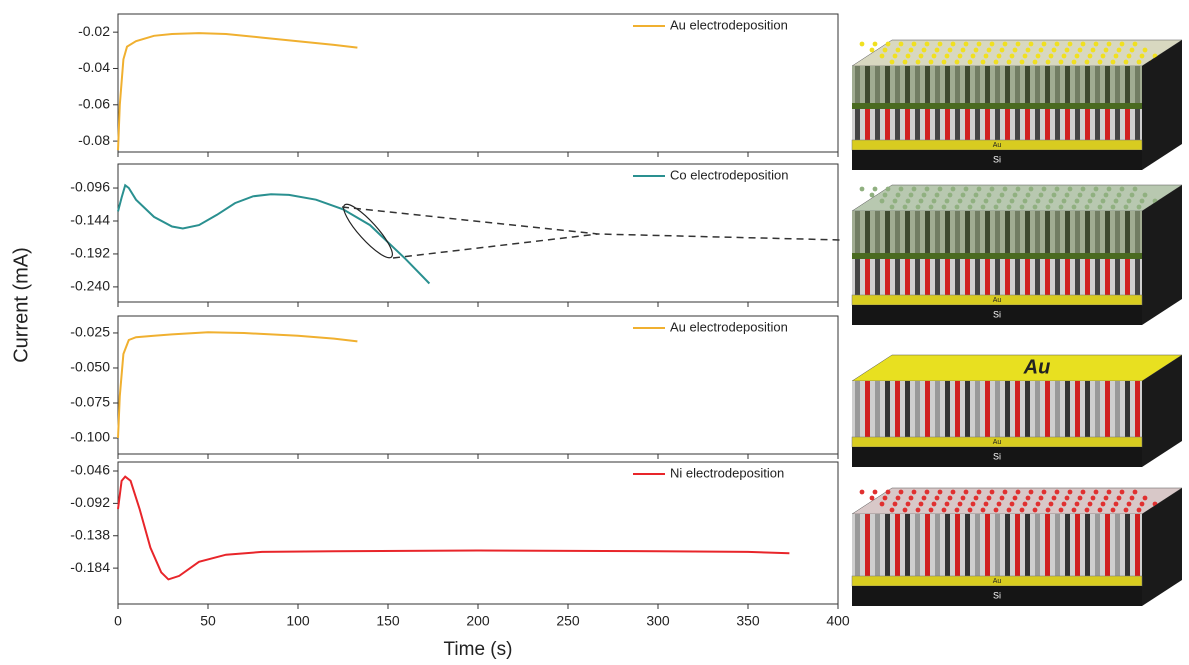 The height and width of the screenshot is (665, 1189). Describe the element at coordinates (94, 31) in the screenshot. I see `y-tick-label: -0.02` at that location.